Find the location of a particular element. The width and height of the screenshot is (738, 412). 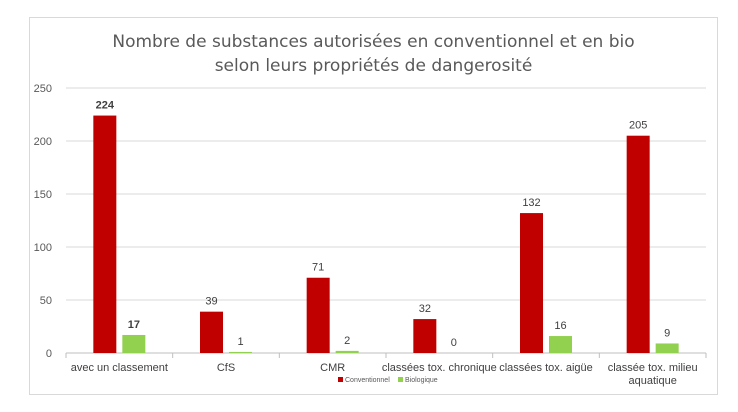

category-label: aquatique is located at coordinates (653, 381).